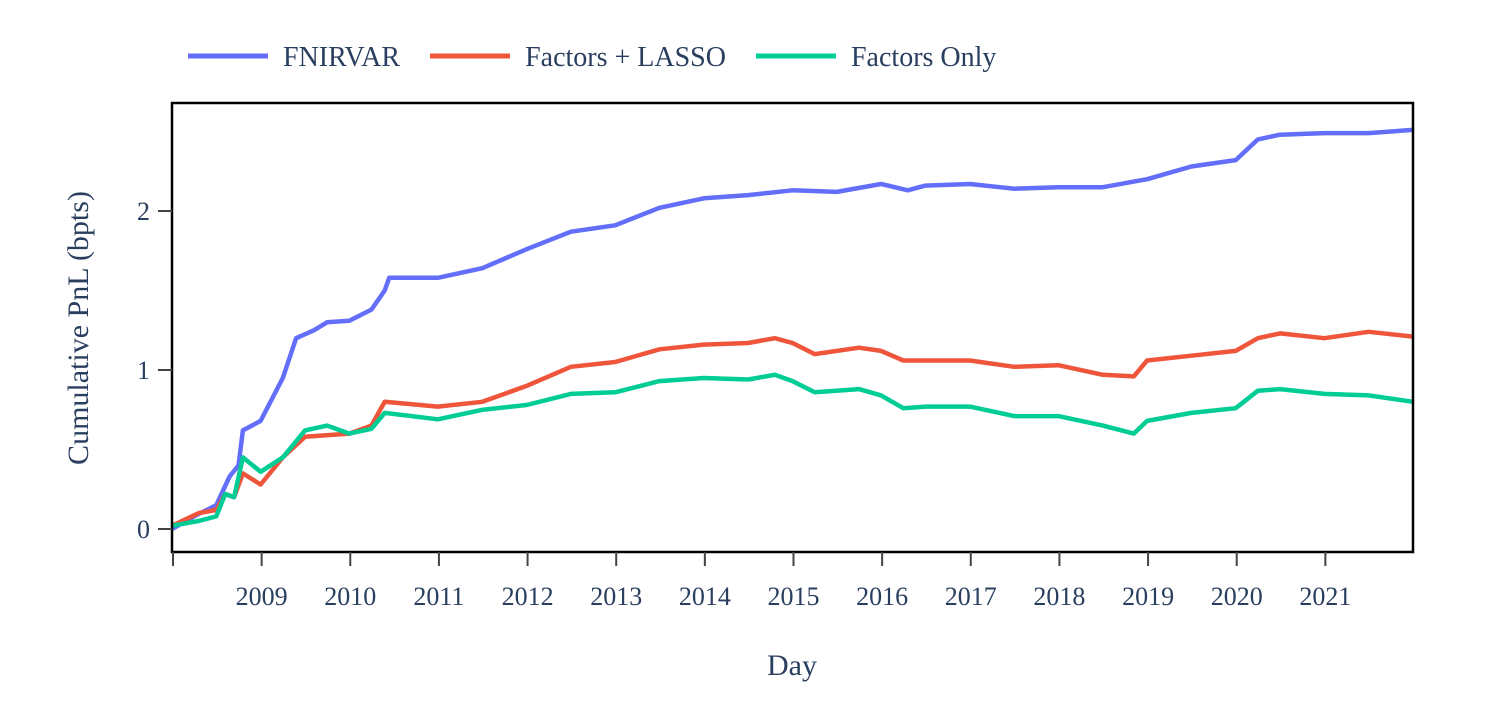 The width and height of the screenshot is (1502, 727). I want to click on x-tick-label: 2020, so click(1237, 596).